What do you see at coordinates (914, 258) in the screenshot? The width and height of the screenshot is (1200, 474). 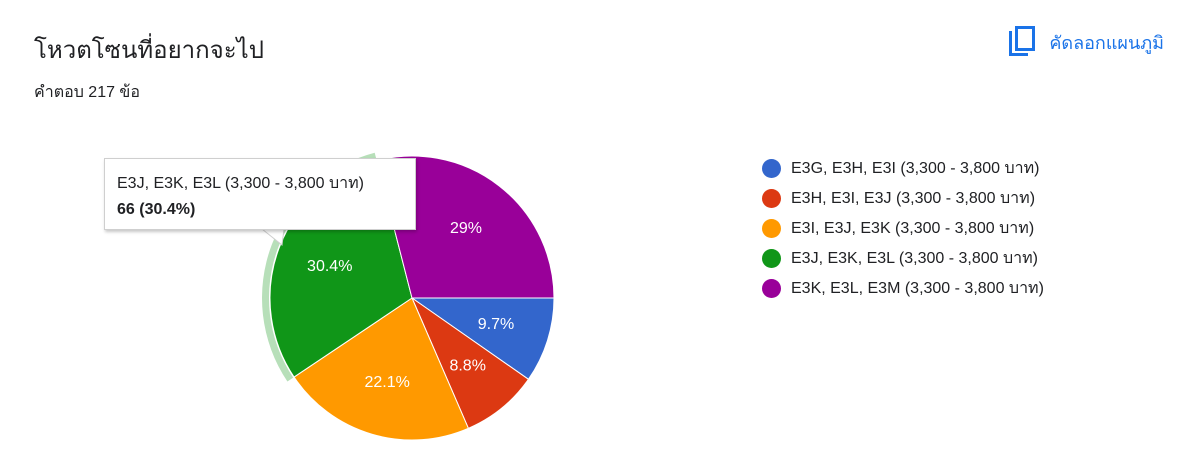 I see `legend-label: E3J, E3K, E3L (3,300 - 3,800 บาท)` at bounding box center [914, 258].